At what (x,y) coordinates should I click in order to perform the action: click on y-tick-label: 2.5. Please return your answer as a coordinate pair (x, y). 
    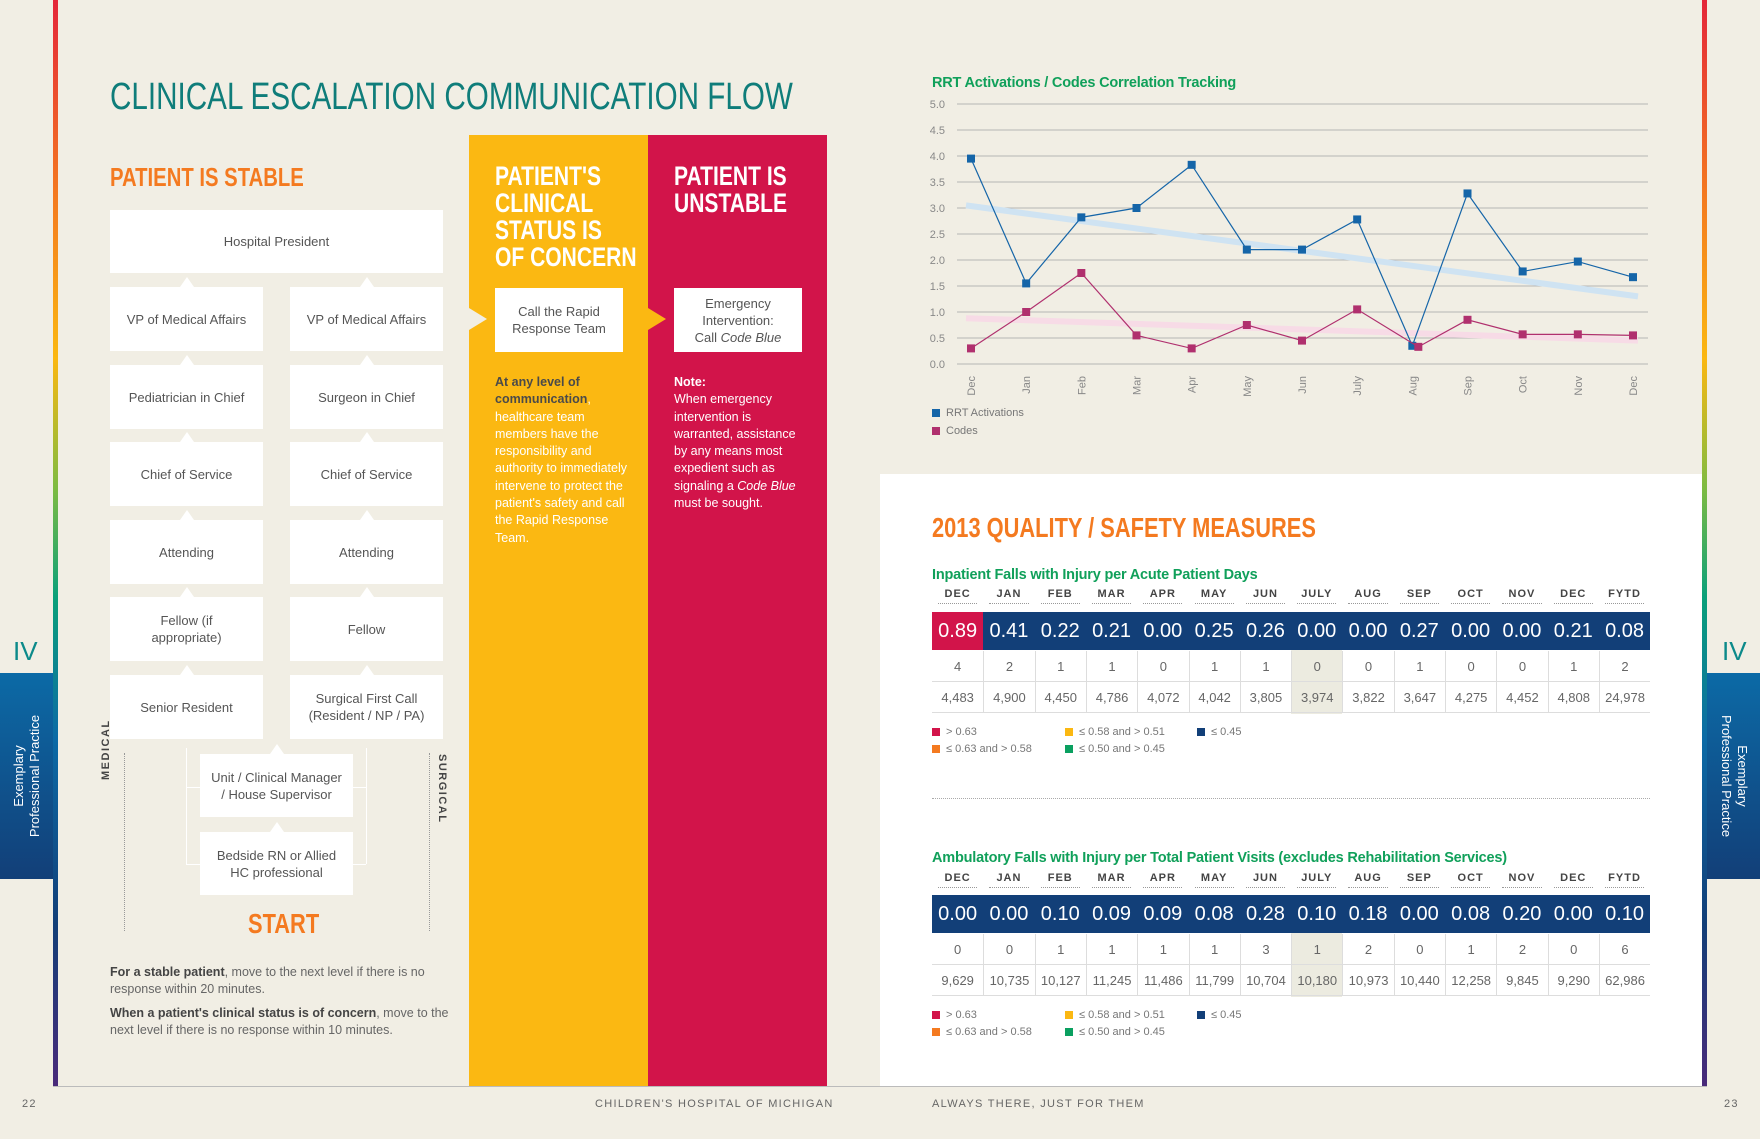
    Looking at the image, I should click on (937, 235).